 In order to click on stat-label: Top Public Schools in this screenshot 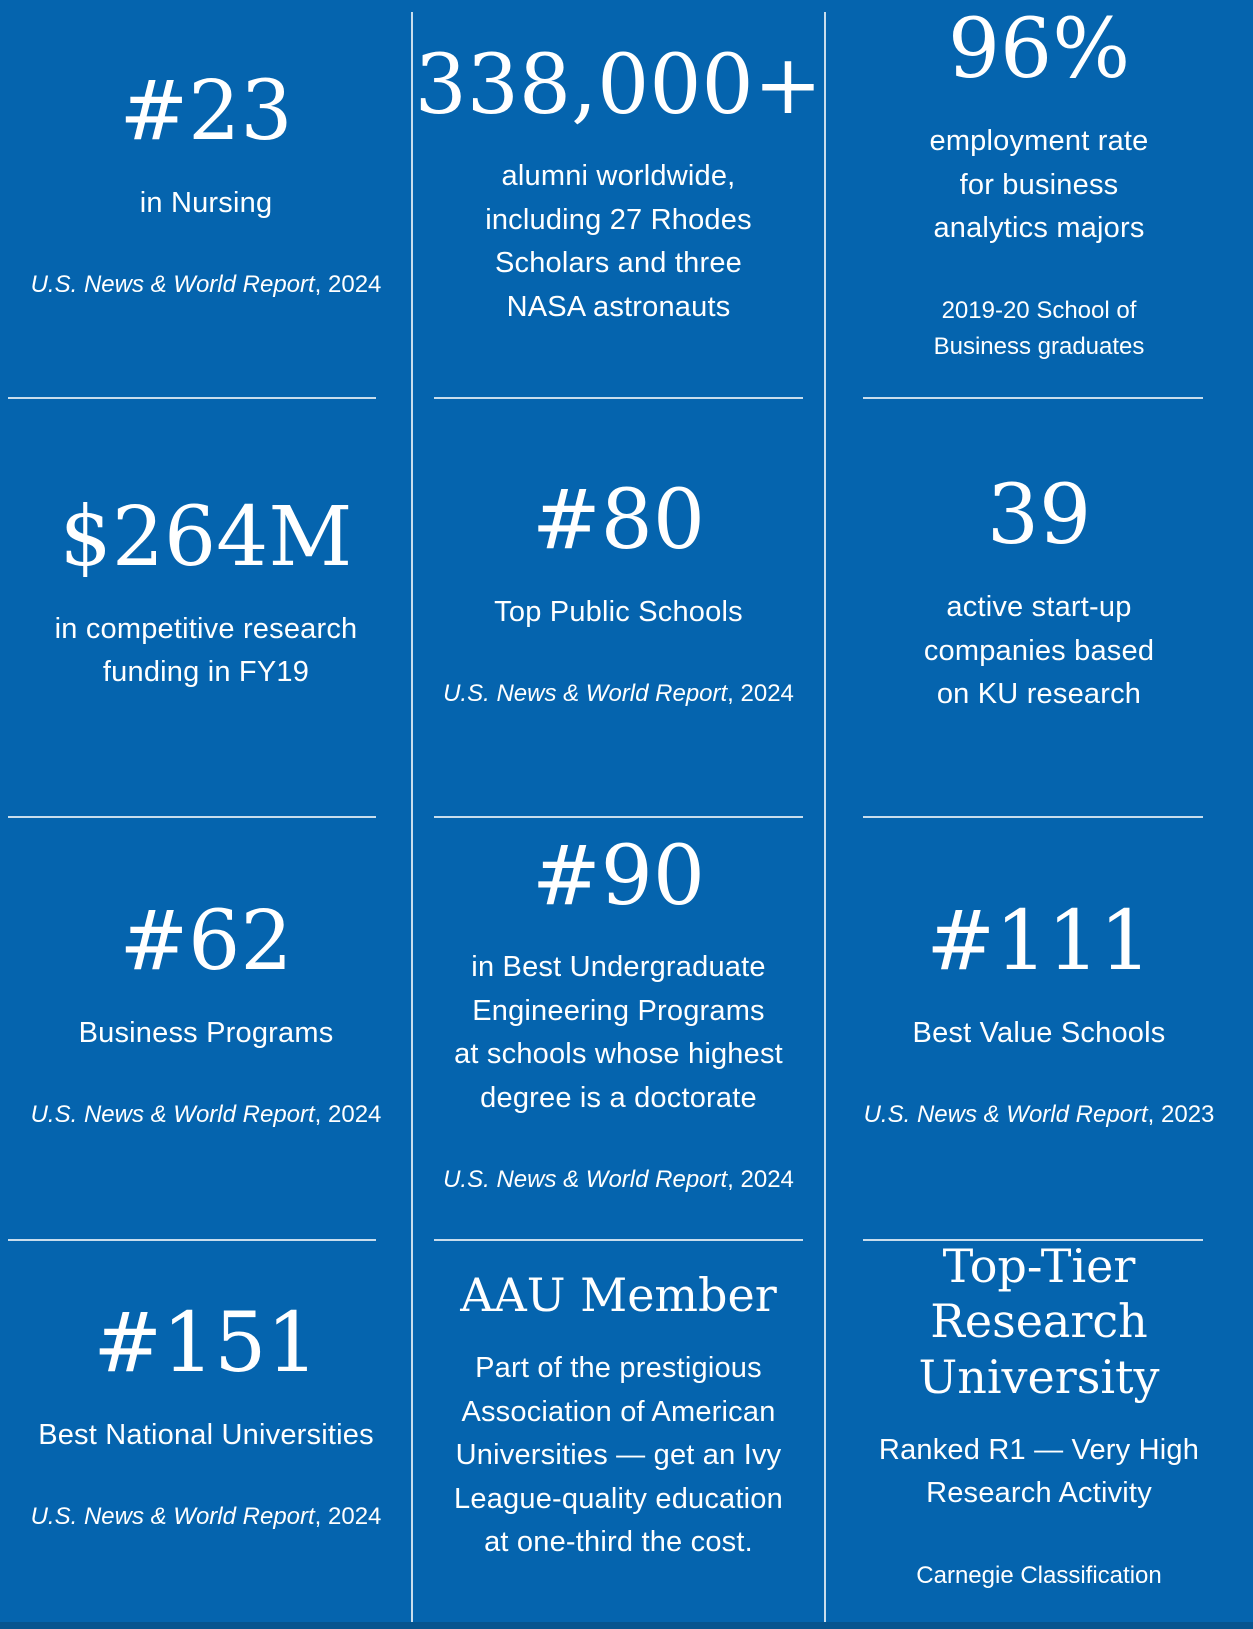, I will do `click(618, 611)`.